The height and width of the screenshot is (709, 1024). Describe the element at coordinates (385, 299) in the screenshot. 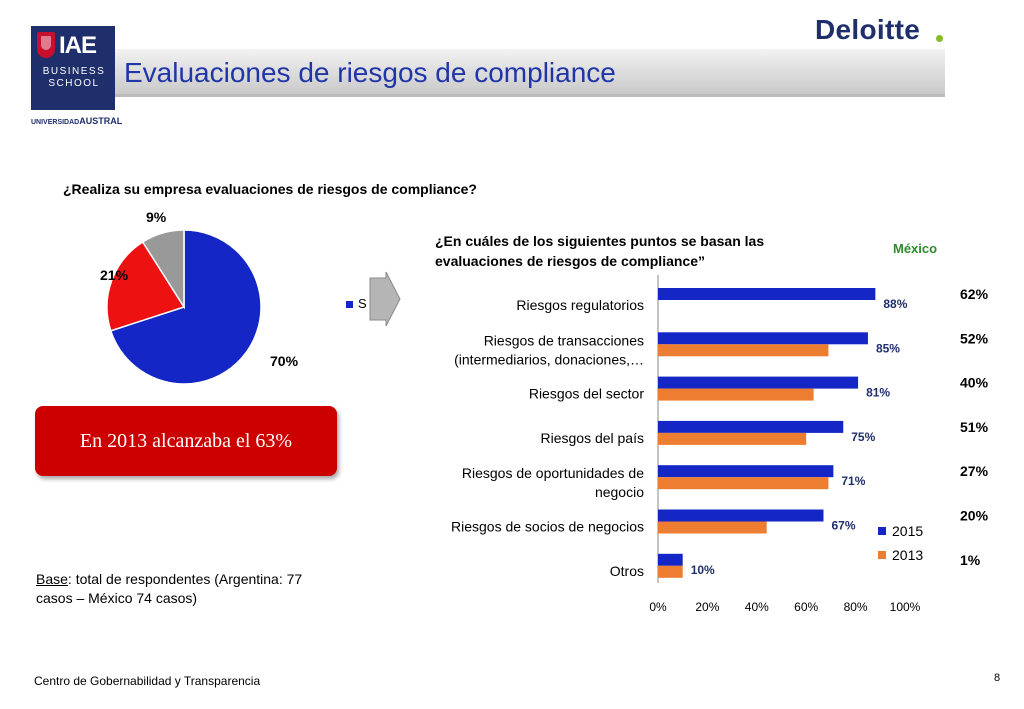

I see `arrow-right-icon` at that location.